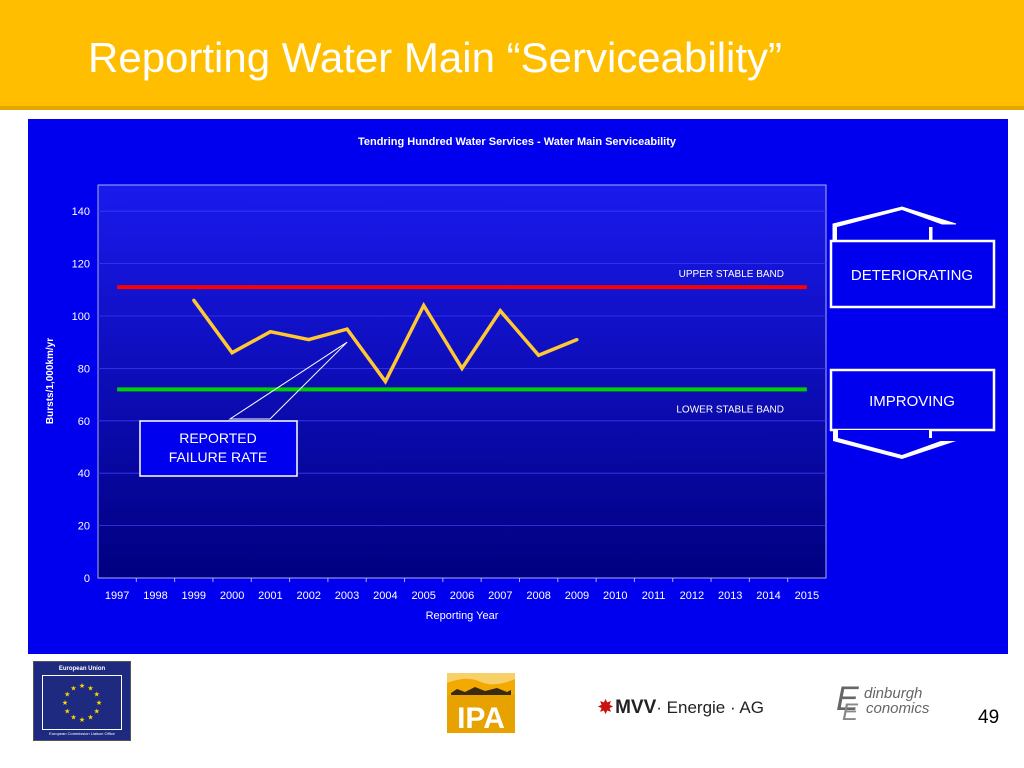 Image resolution: width=1024 pixels, height=768 pixels. I want to click on x-tick-label: 2013, so click(730, 596).